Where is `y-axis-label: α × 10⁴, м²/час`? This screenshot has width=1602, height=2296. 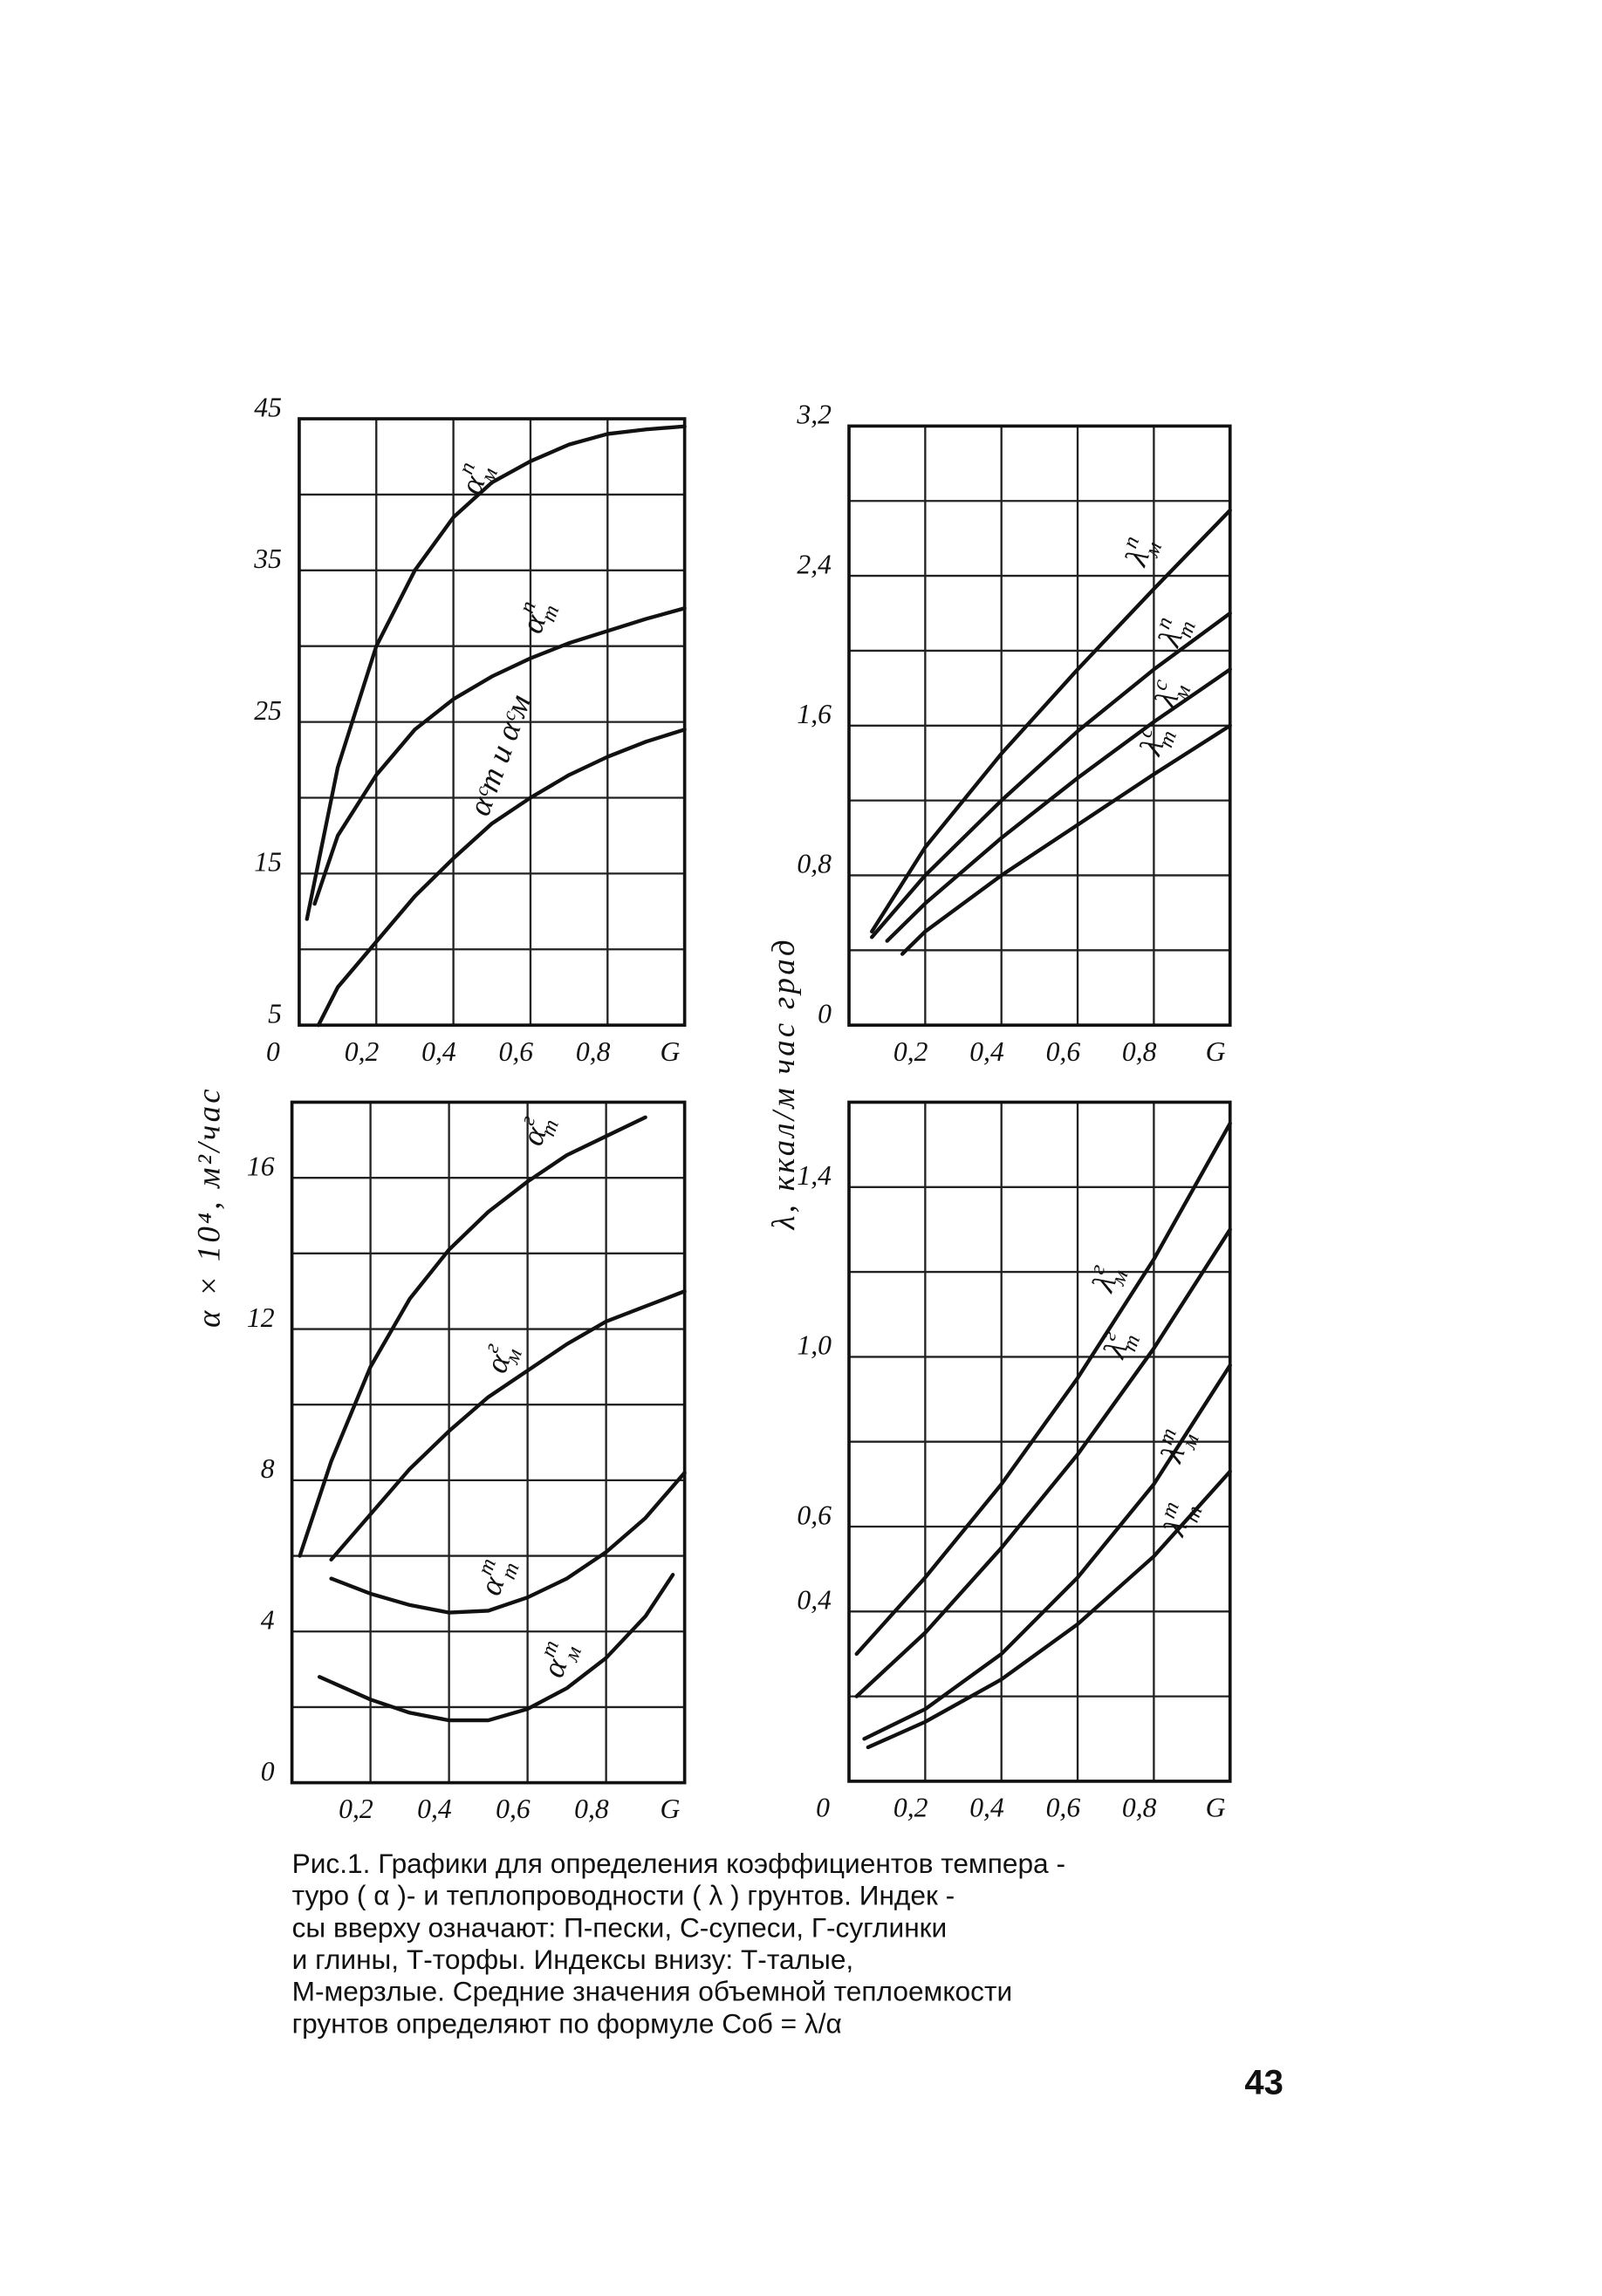 y-axis-label: α × 10⁴, м²/час is located at coordinates (208, 1207).